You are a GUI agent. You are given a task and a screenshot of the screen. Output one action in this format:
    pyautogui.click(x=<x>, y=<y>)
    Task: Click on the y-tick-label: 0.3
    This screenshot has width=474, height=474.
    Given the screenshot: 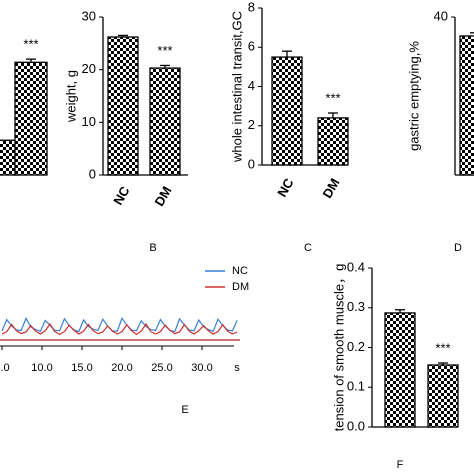 What is the action you would take?
    pyautogui.click(x=356, y=306)
    